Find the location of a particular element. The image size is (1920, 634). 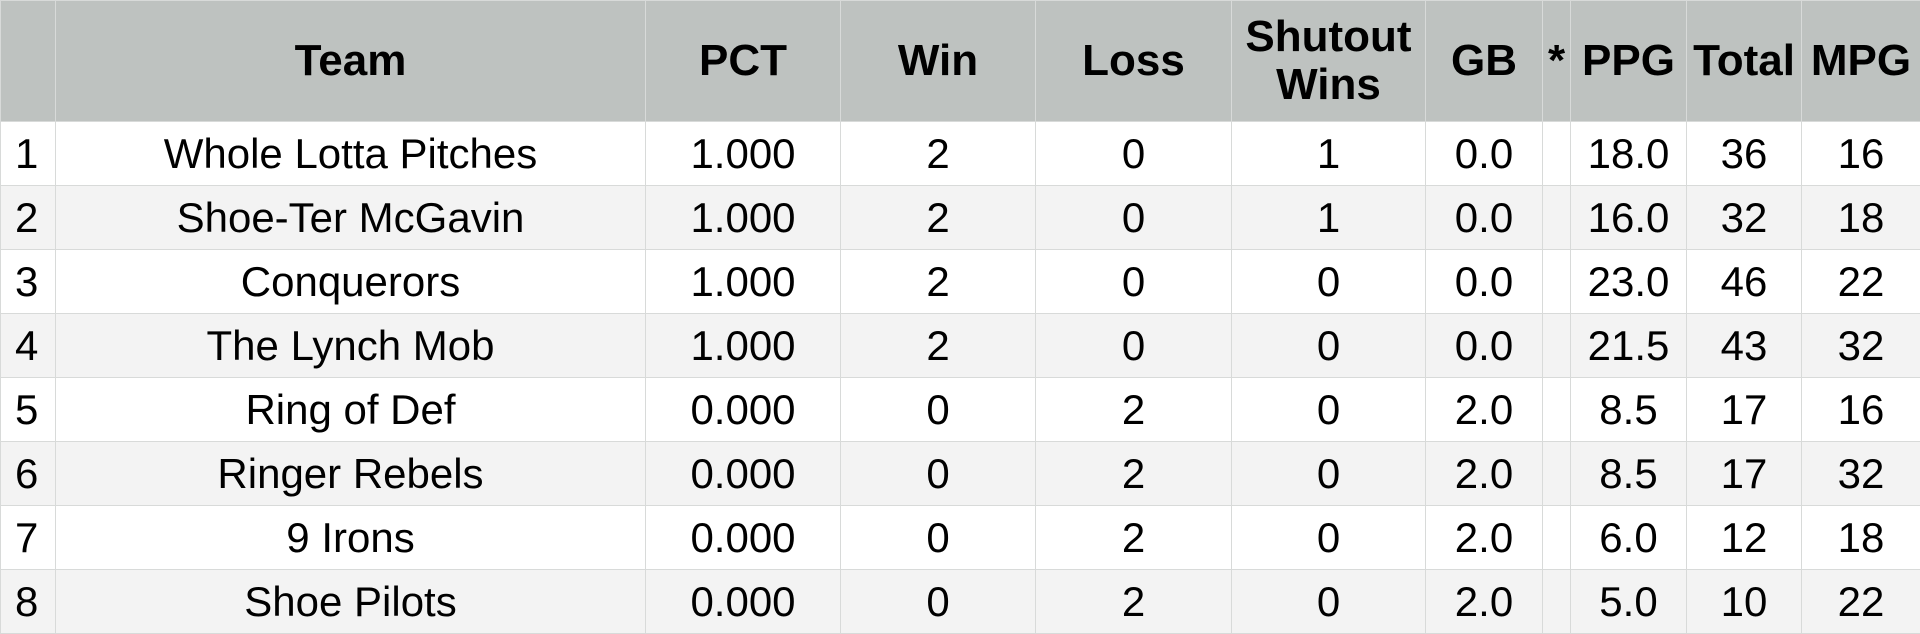

column-header-pct: PCT is located at coordinates (743, 61).